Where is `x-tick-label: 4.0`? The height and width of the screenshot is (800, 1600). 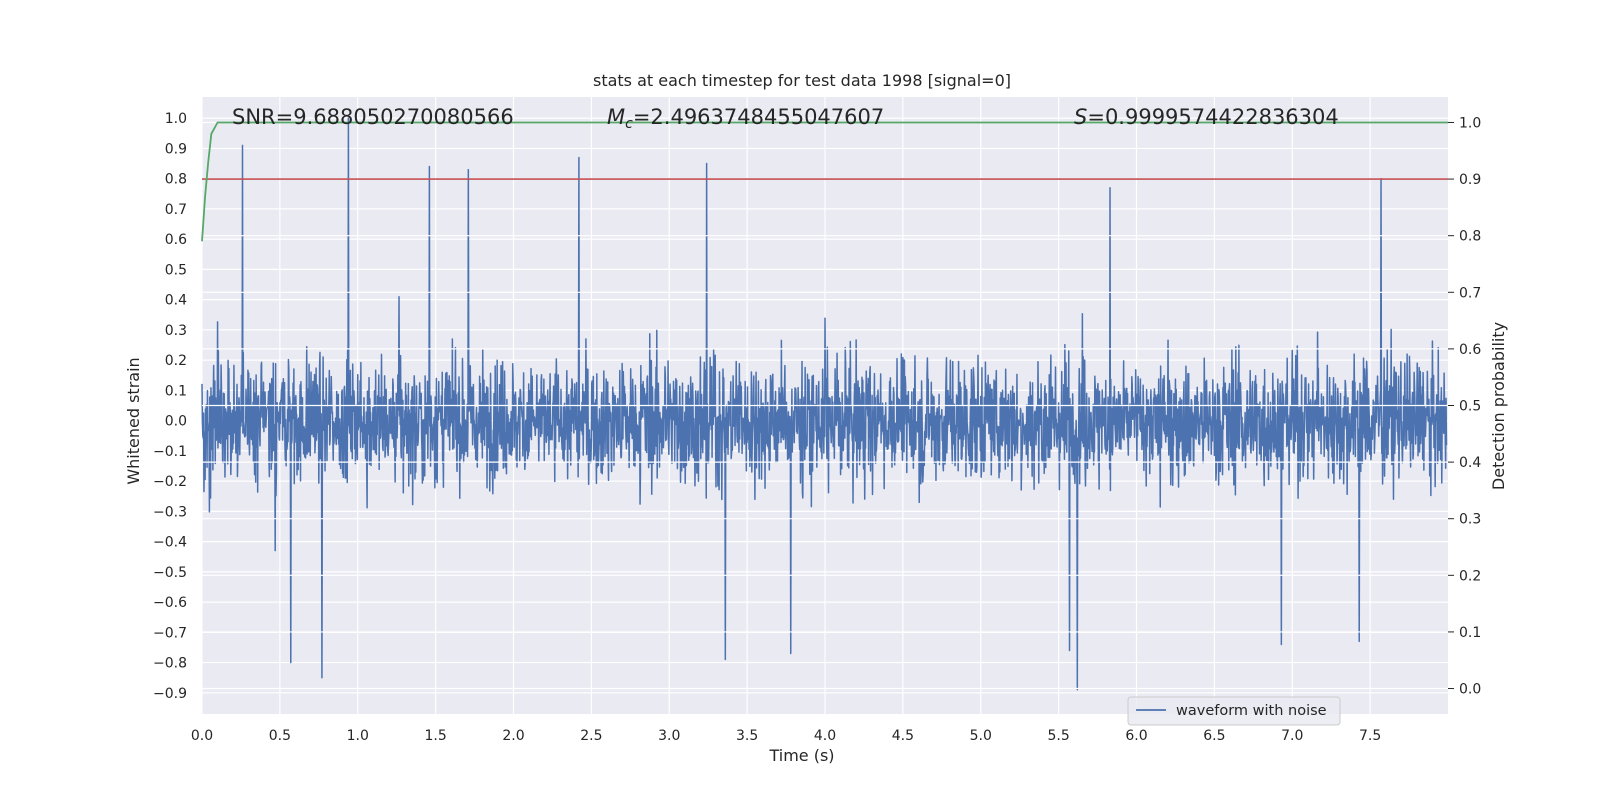 x-tick-label: 4.0 is located at coordinates (825, 736).